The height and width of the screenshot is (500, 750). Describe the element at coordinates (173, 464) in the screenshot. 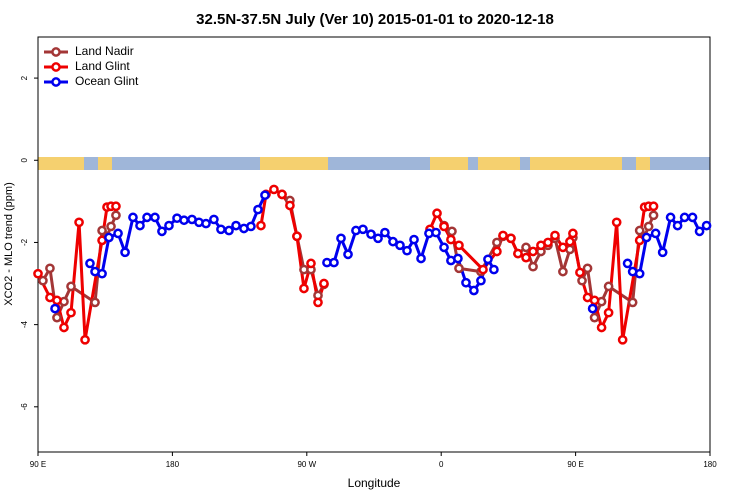

I see `x-tick-label: 180` at that location.